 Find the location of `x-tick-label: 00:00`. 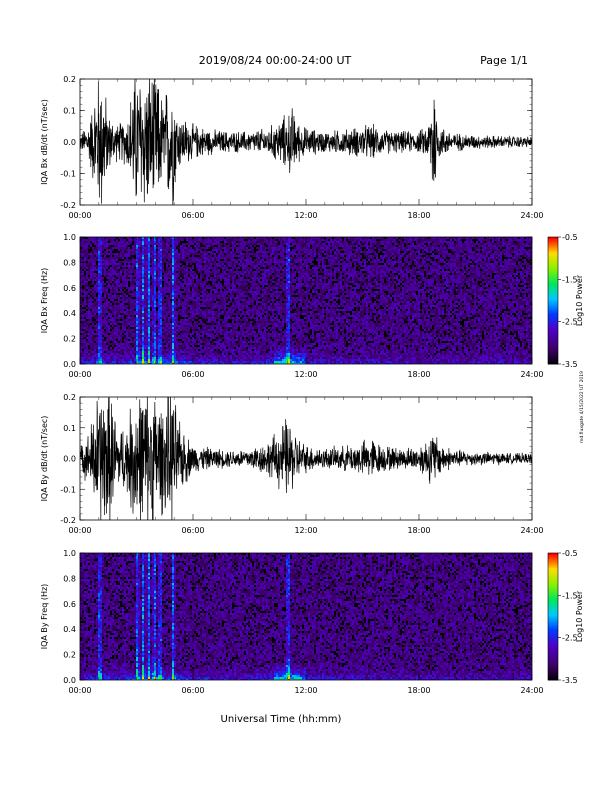

x-tick-label: 00:00 is located at coordinates (79, 215).